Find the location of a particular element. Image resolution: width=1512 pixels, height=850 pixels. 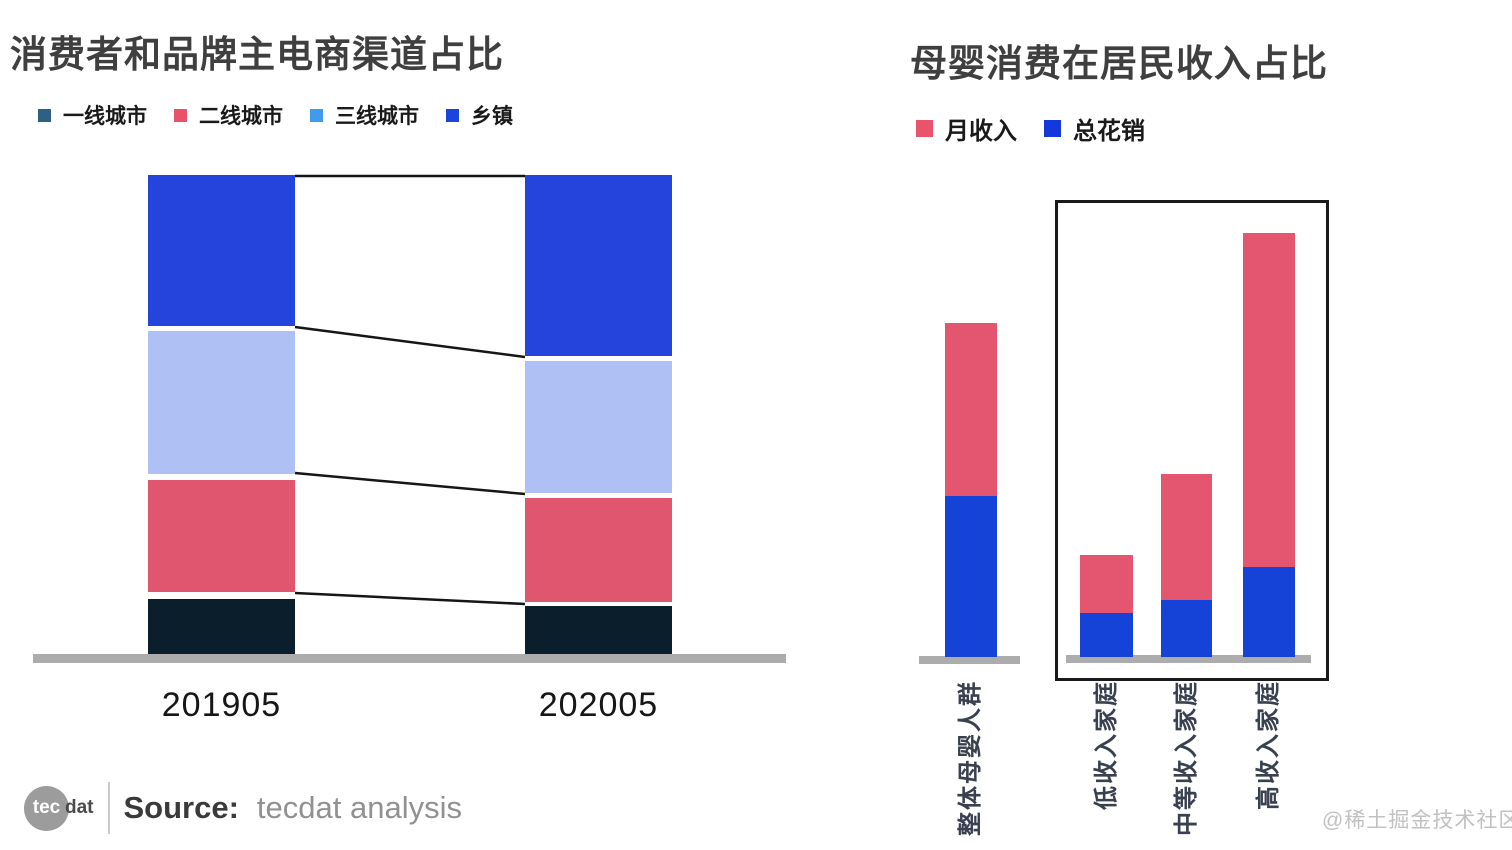

watermark: @稀土掘金技术社区 is located at coordinates (1417, 820).